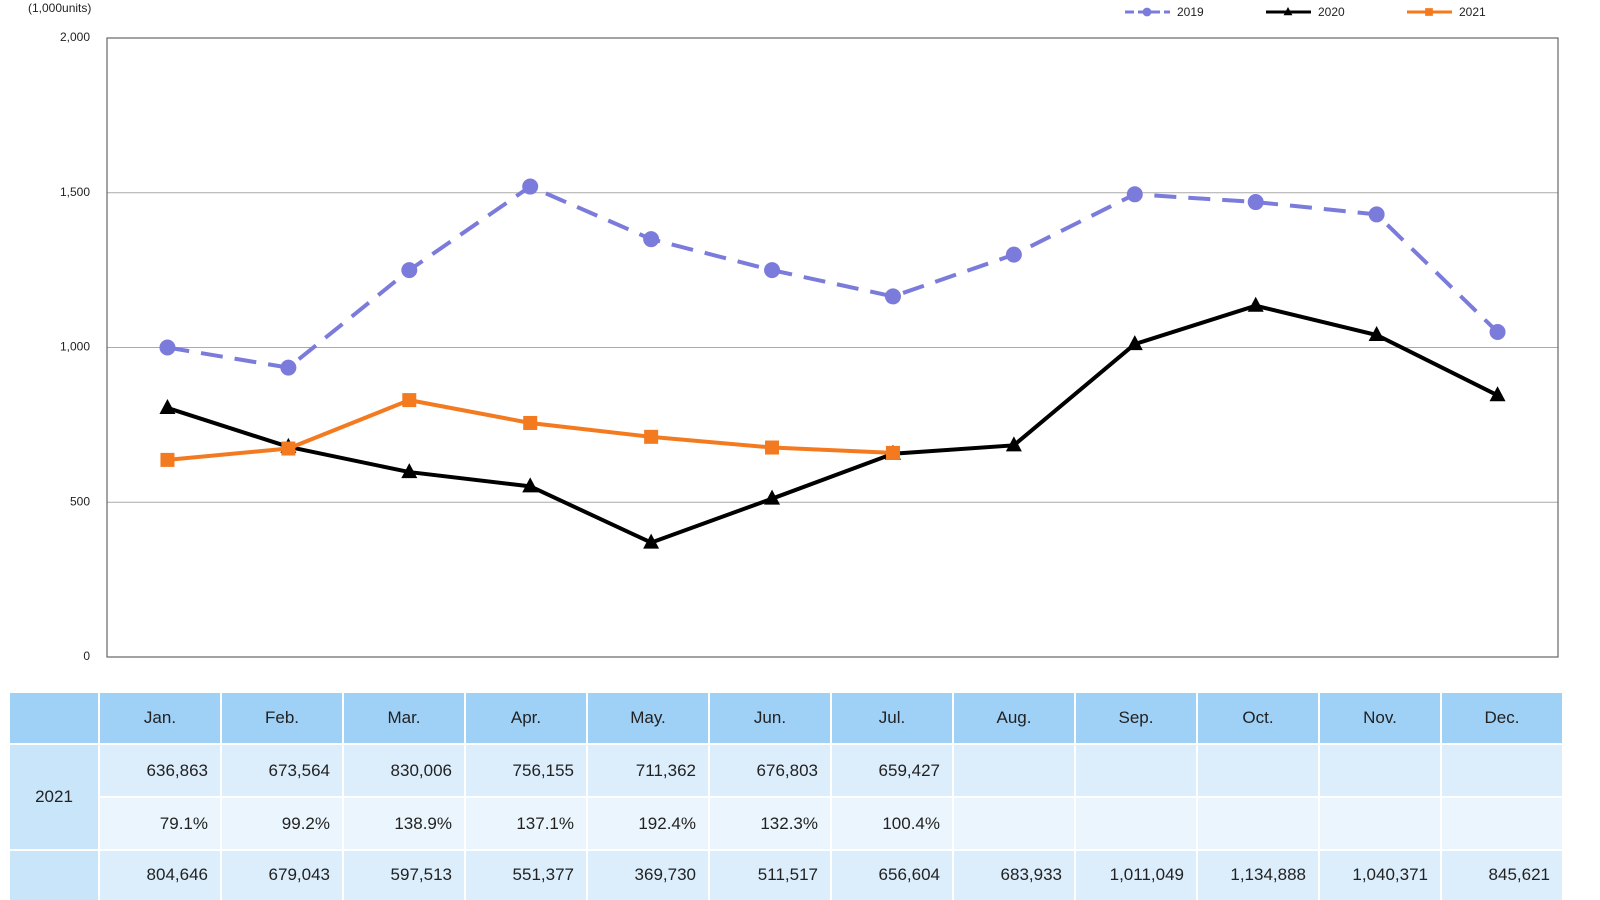 The image size is (1600, 900). What do you see at coordinates (404, 875) in the screenshot?
I see `table-cell: 597,513` at bounding box center [404, 875].